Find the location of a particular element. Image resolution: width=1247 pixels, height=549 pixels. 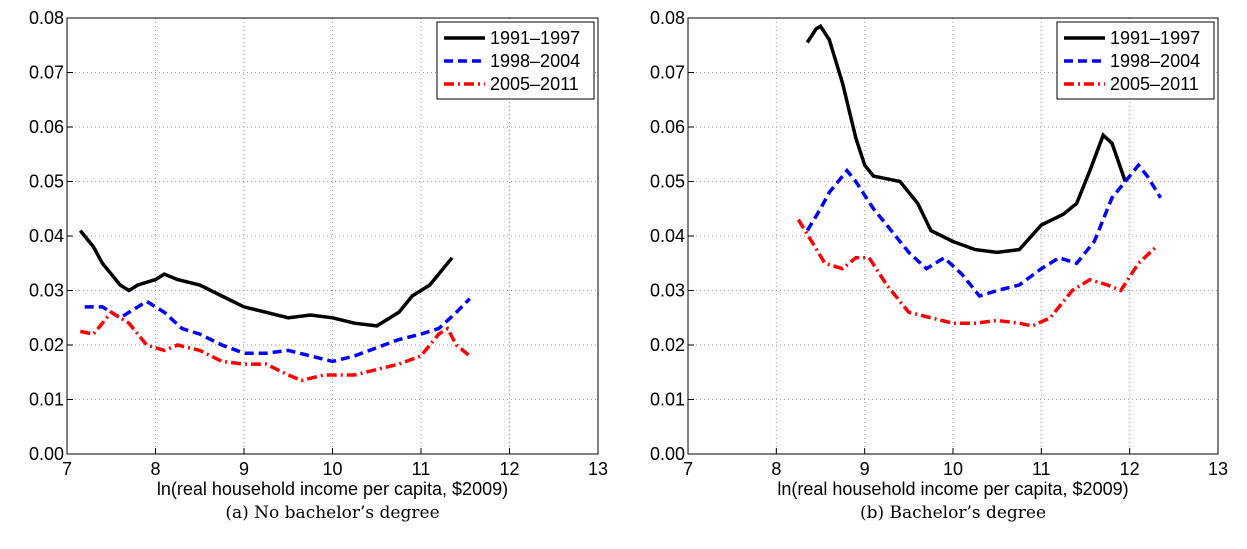

caption: (b) Bachelor’s degree is located at coordinates (953, 513).